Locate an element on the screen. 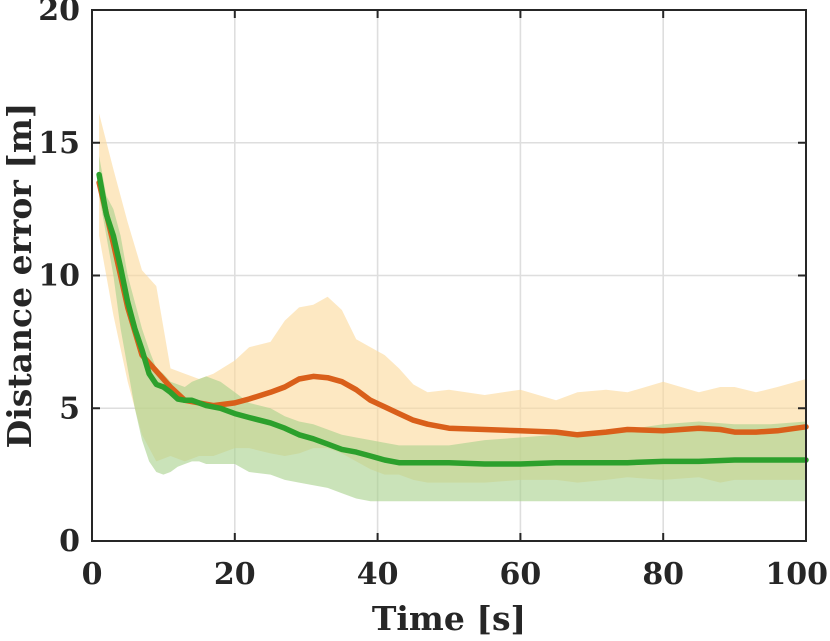 This screenshot has width=830, height=641. x-tick-label: 80 is located at coordinates (663, 574).